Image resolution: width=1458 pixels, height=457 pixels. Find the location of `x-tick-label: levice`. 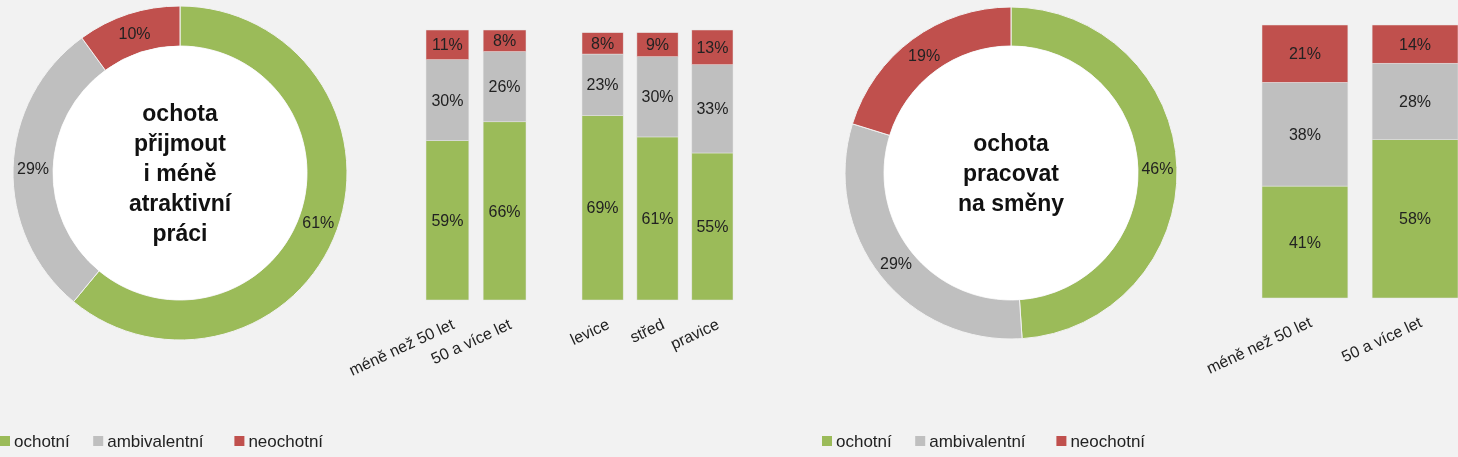

x-tick-label: levice is located at coordinates (589, 332).